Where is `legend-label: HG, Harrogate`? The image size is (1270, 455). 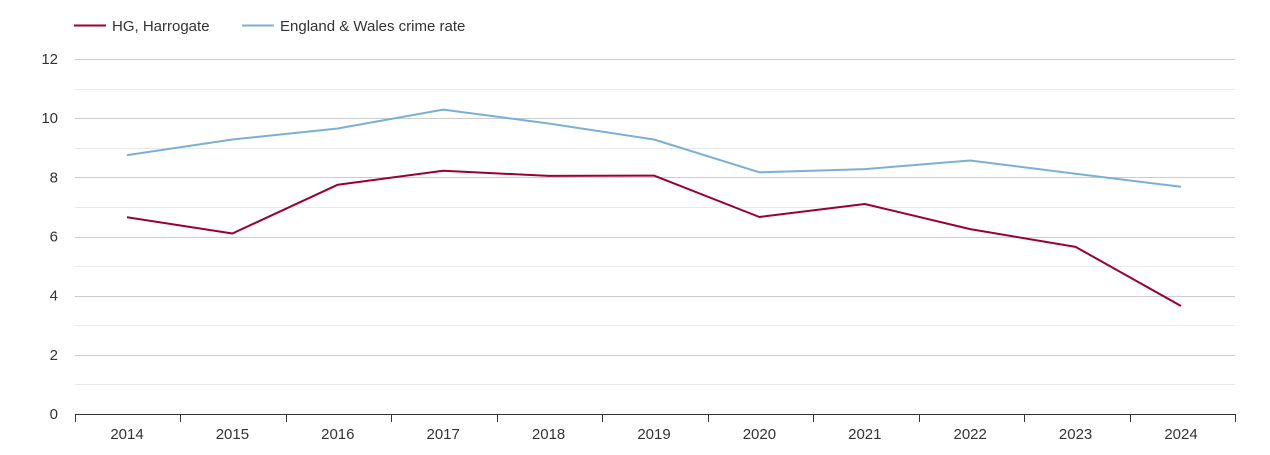
legend-label: HG, Harrogate is located at coordinates (161, 26).